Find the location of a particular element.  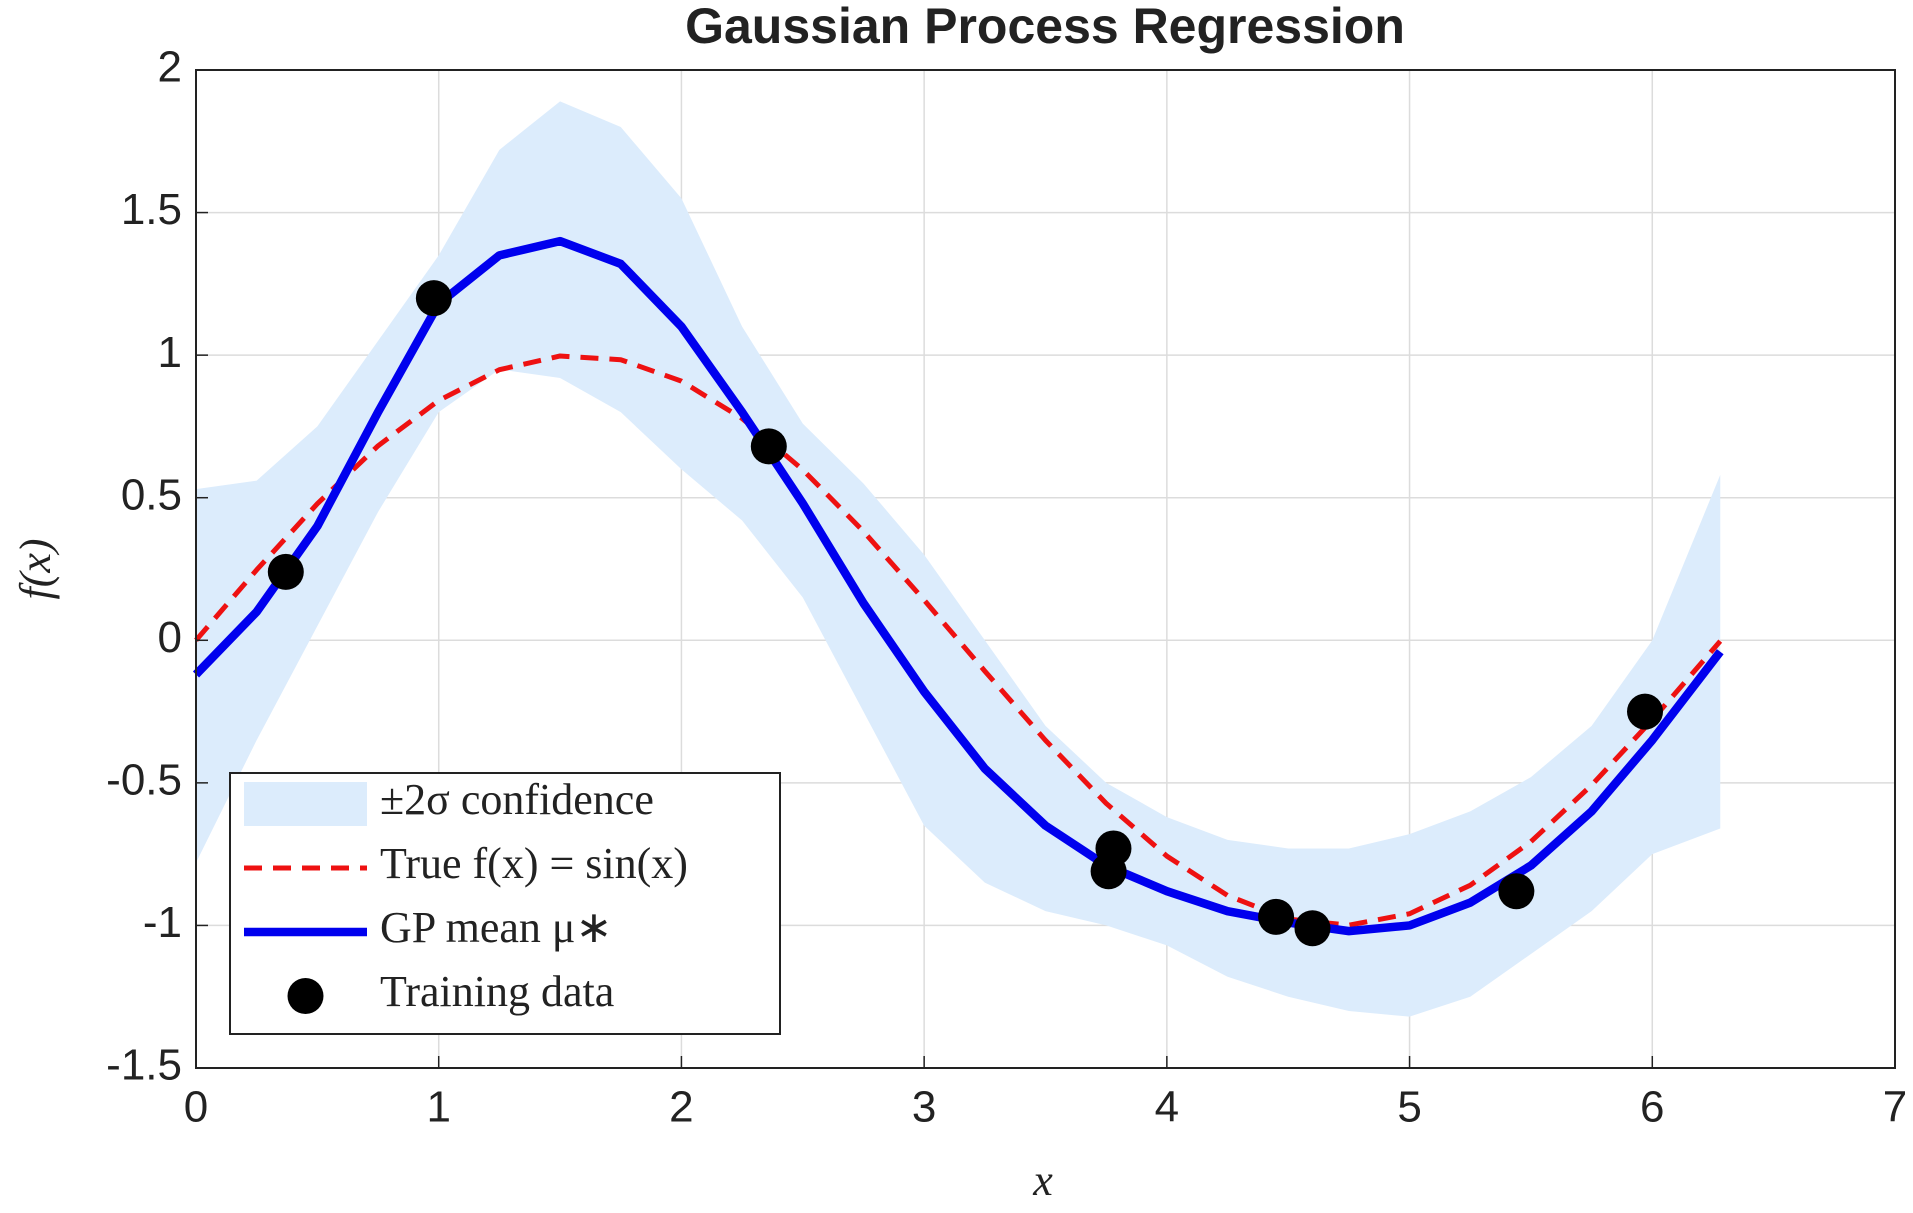

x-tick-label: 6 is located at coordinates (1652, 1107).